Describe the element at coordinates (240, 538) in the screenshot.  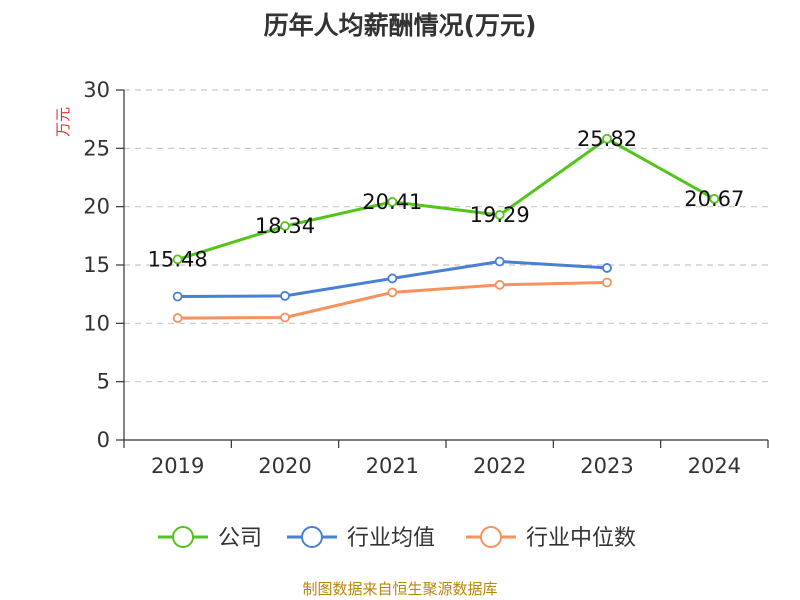
I see `legend-label: 公司` at that location.